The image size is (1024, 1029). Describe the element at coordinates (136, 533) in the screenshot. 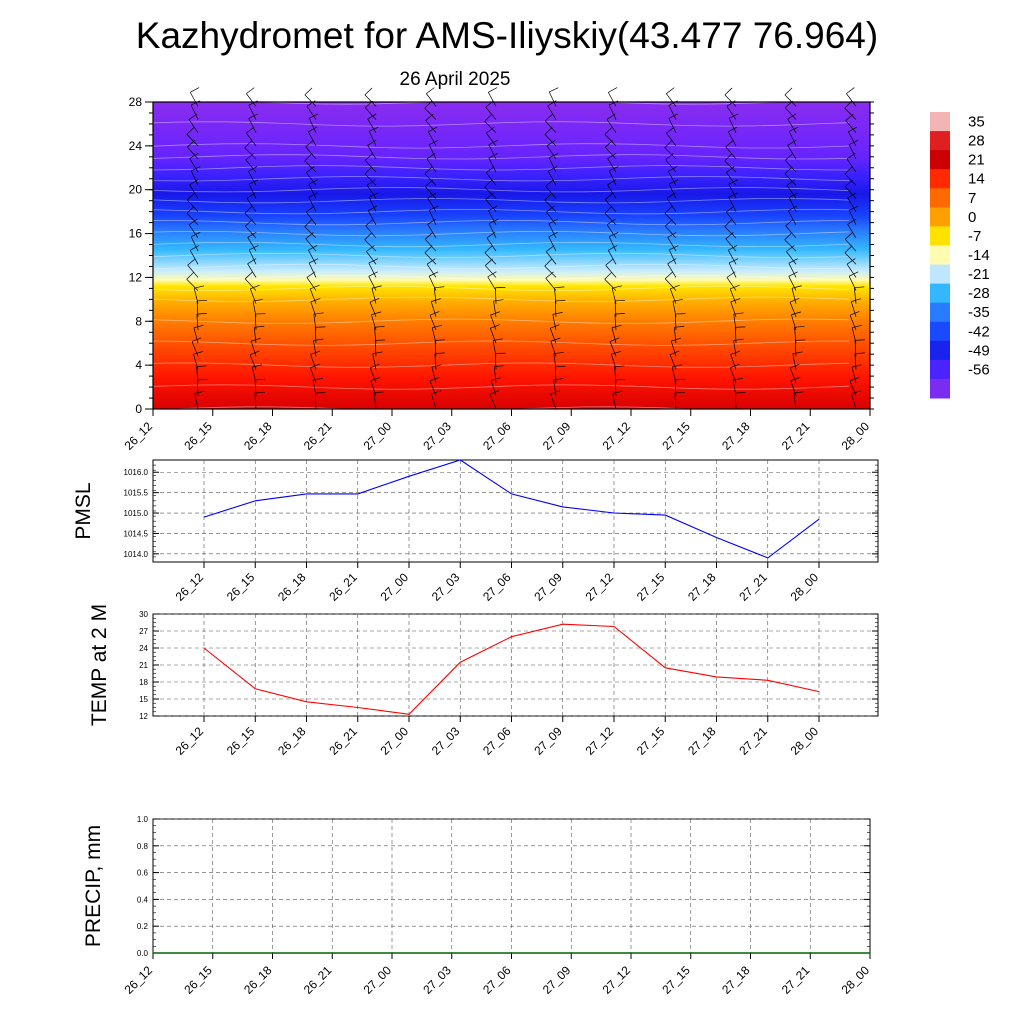

I see `y-tick-label: 1014.5` at that location.